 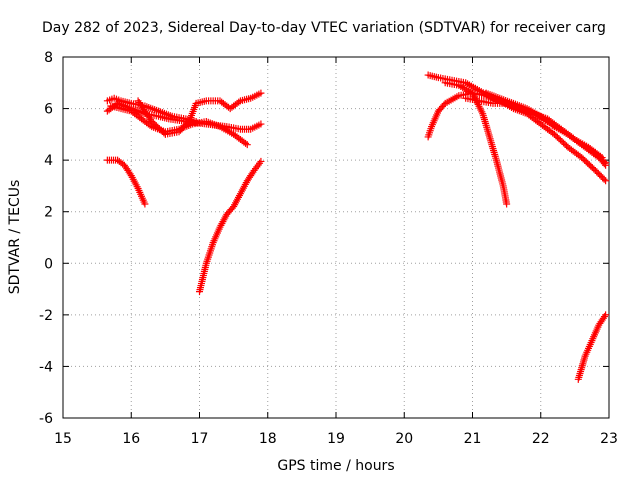 I want to click on y-tick-label: -6, so click(x=46, y=419).